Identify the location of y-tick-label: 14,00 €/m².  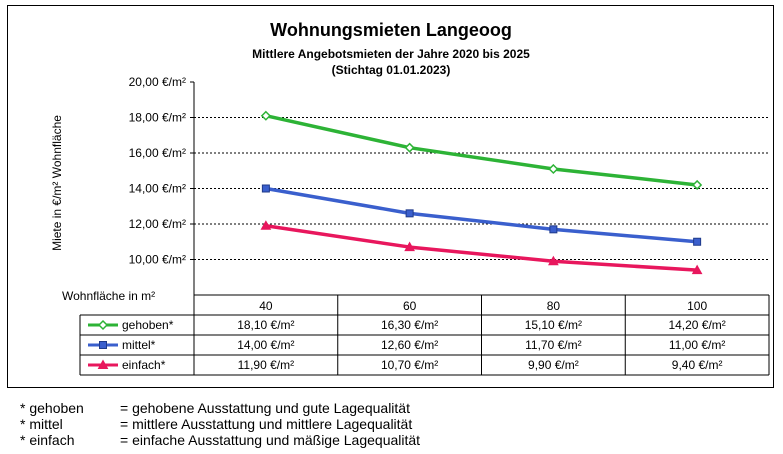
(157, 189).